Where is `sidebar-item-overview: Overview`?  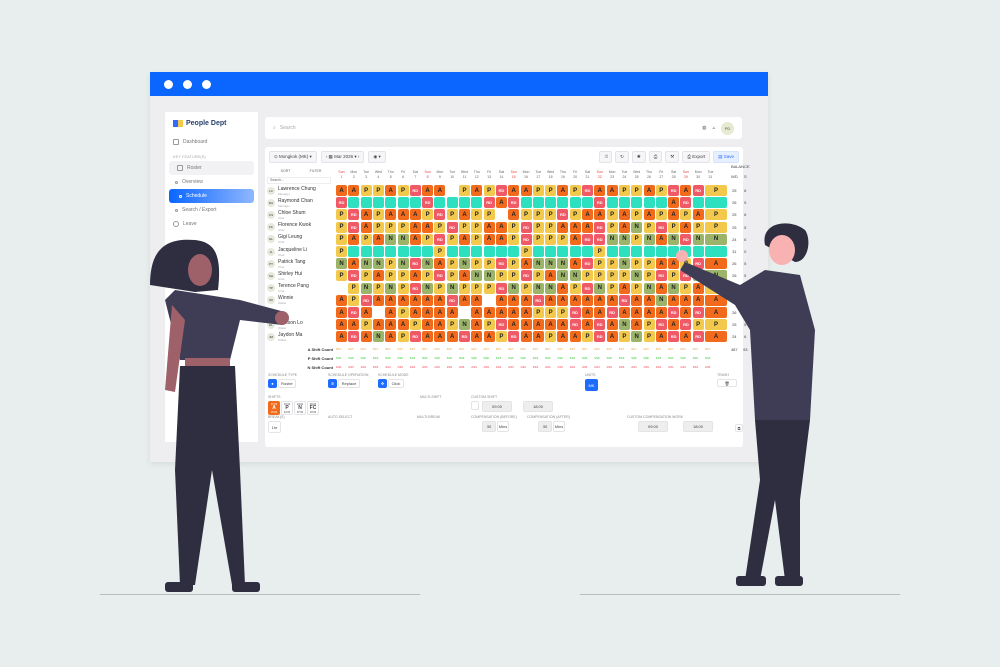
sidebar-item-overview: Overview is located at coordinates (211, 182).